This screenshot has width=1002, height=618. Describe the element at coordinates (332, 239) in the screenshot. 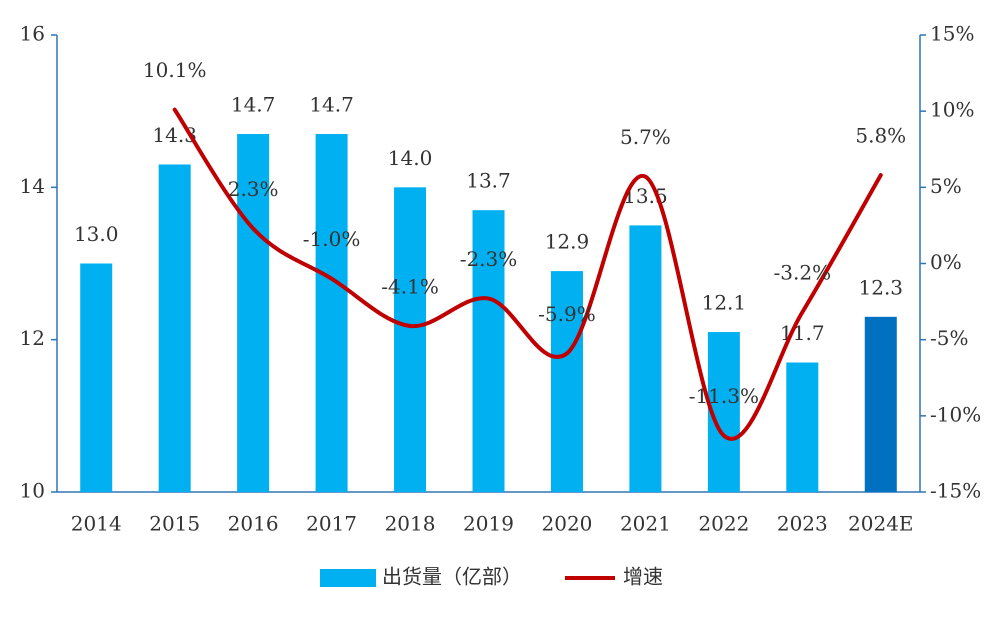

I see `line-value-label: -1.0%` at that location.